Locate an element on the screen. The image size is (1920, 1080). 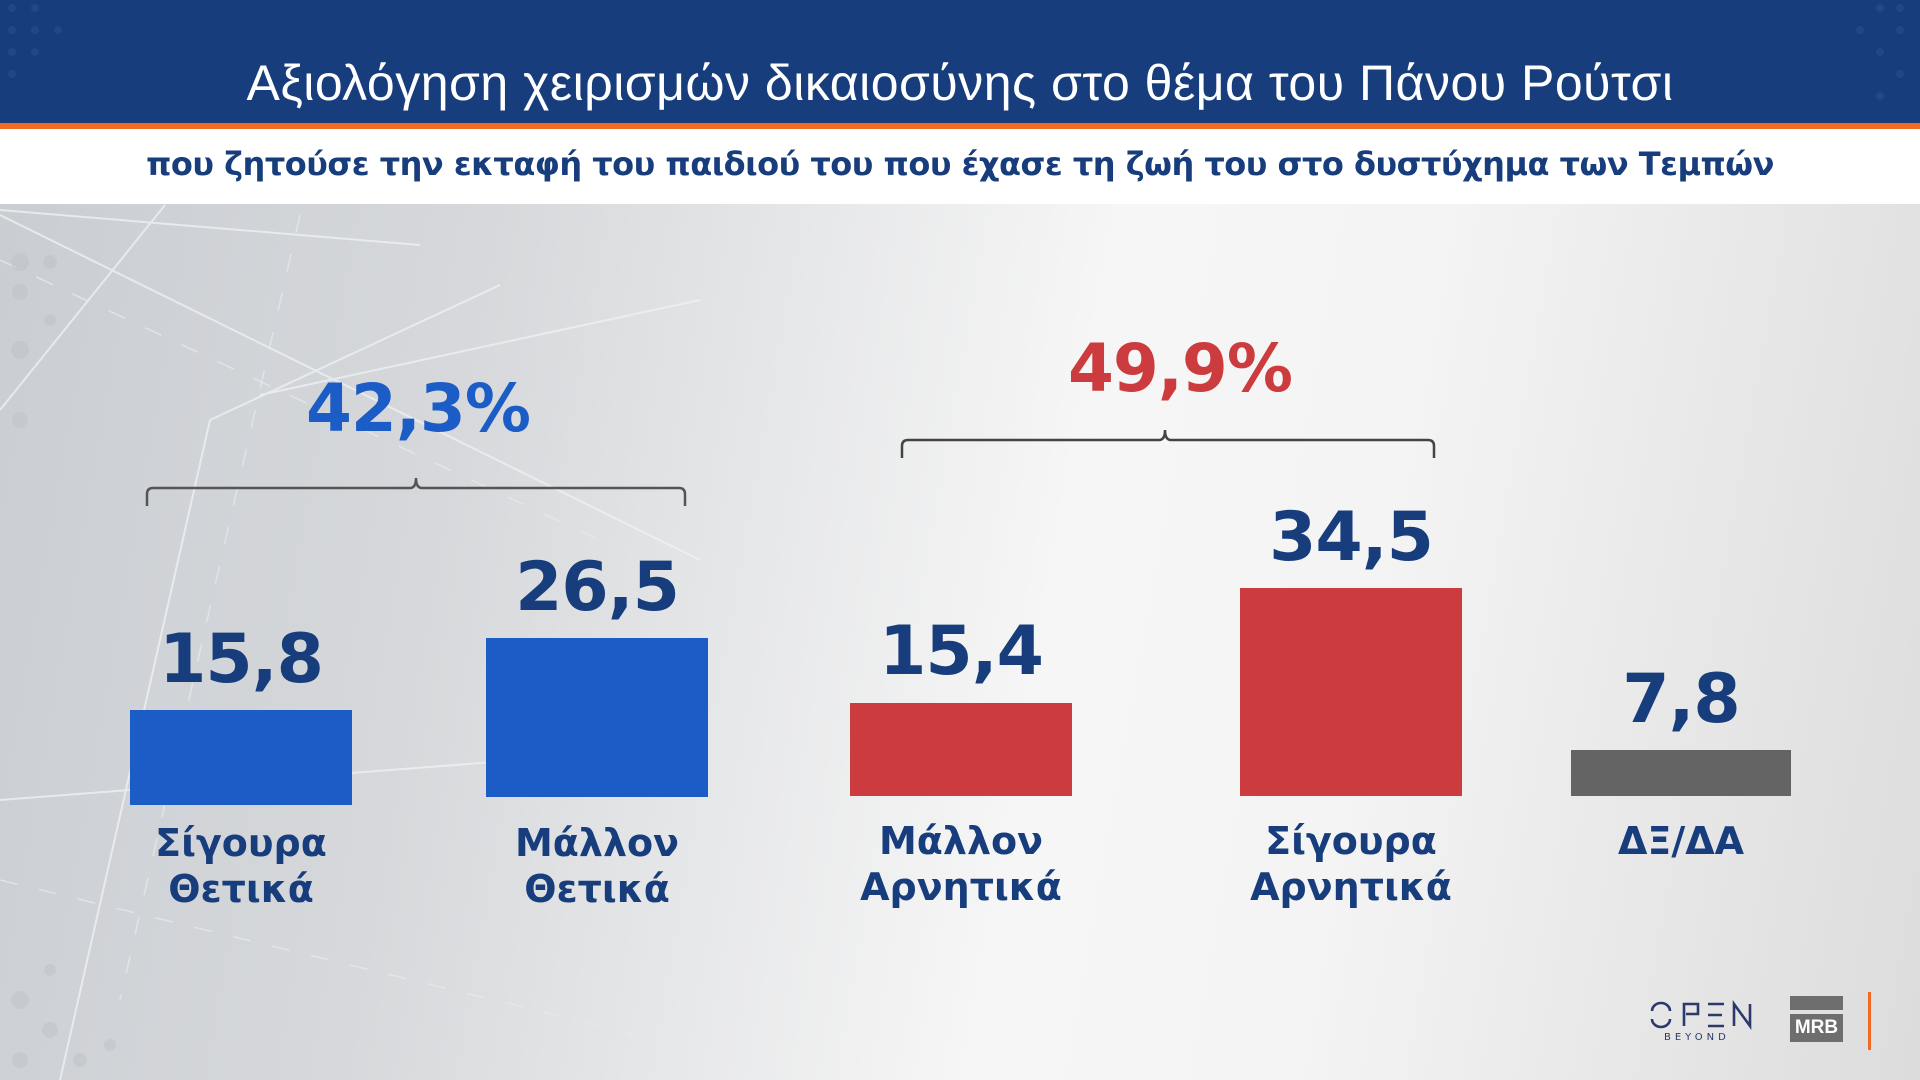
mrb-logo-top-bar is located at coordinates (1816, 1003).